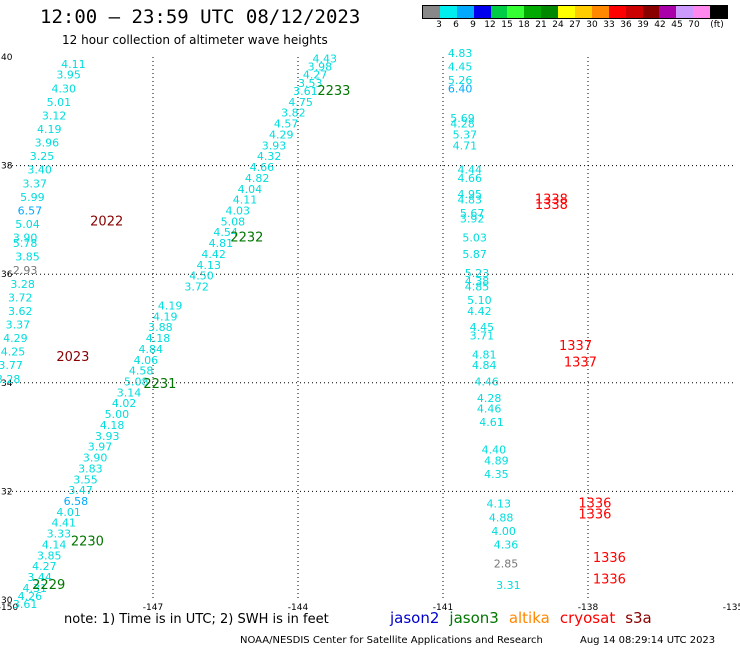 Image resolution: width=740 pixels, height=650 pixels. Describe the element at coordinates (648, 640) in the screenshot. I see `footer-timestamp: Aug 14 08:29:14 UTC 2023` at that location.